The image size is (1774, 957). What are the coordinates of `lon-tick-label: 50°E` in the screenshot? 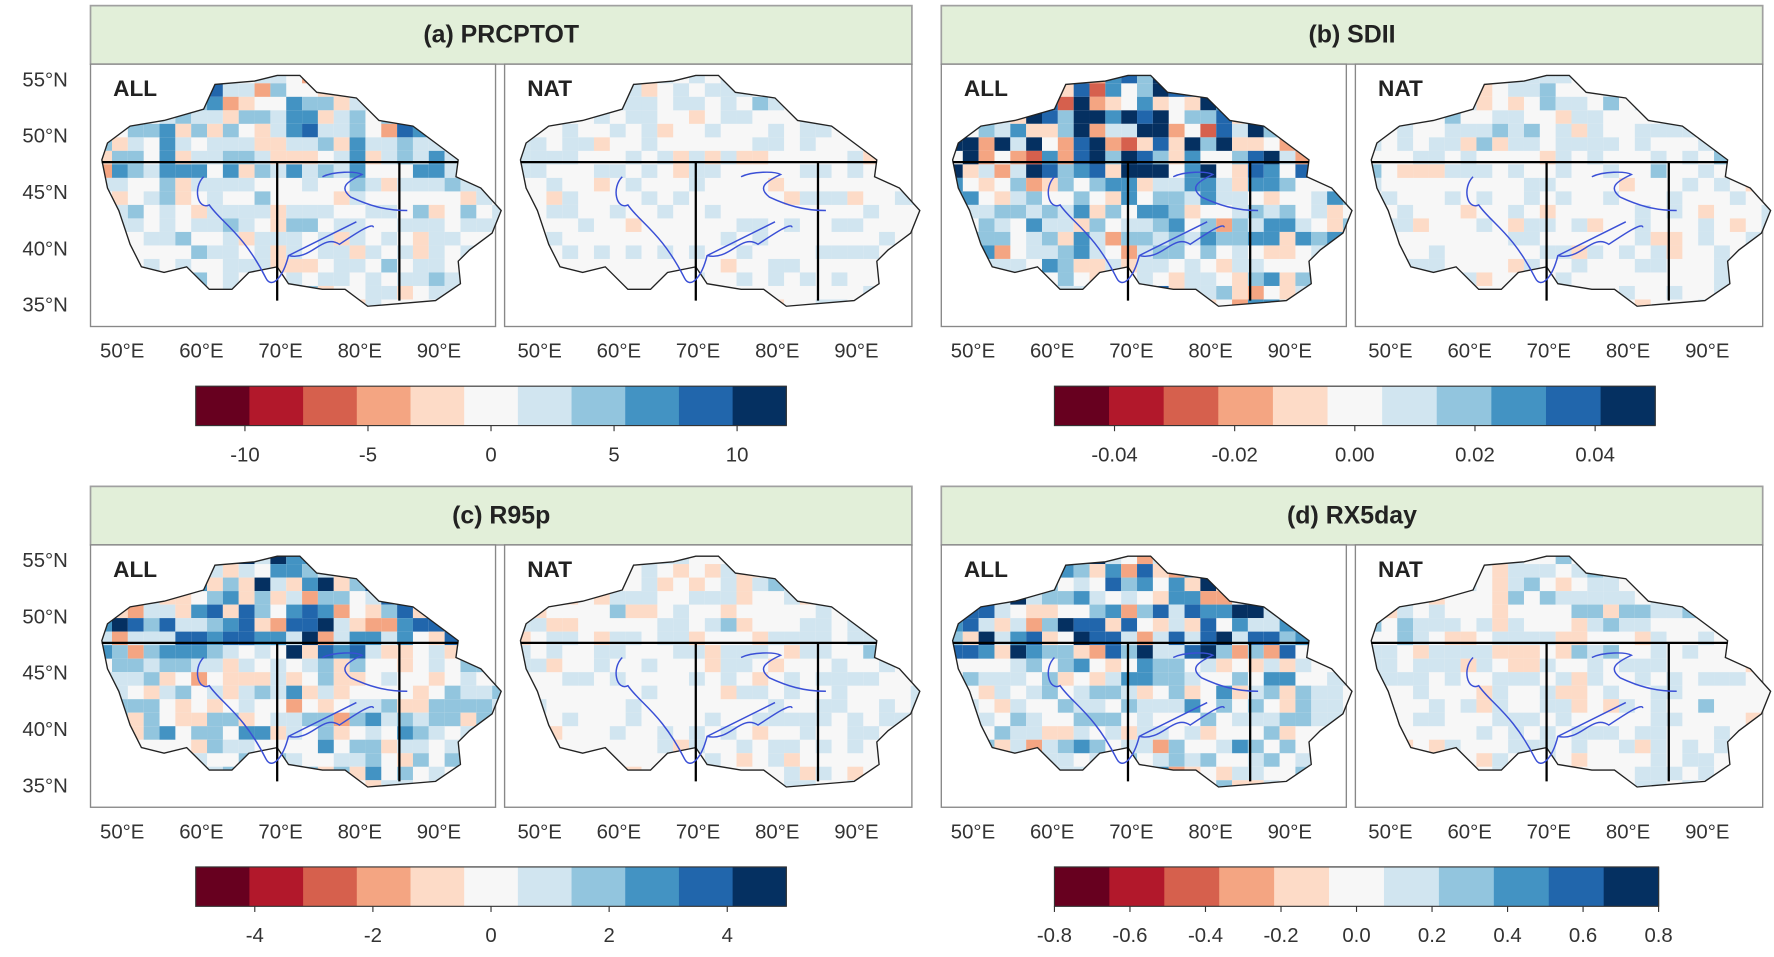 It's located at (973, 352).